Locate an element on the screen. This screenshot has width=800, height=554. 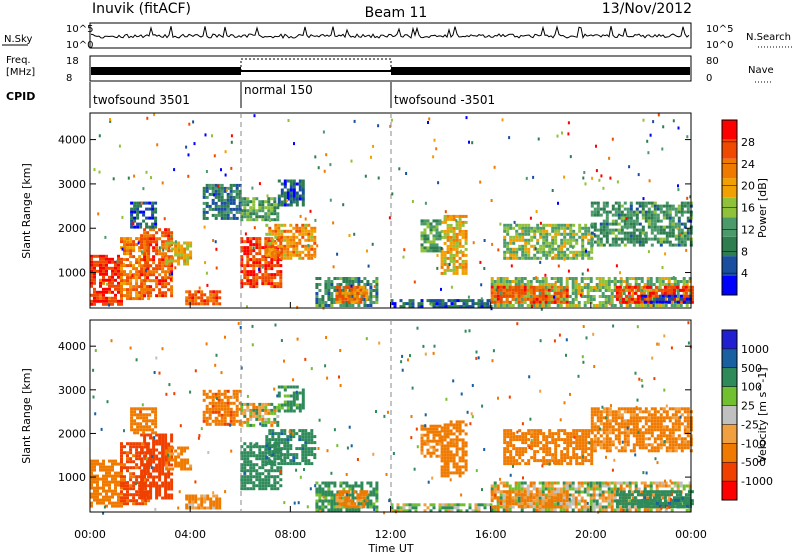
noise-sky-line is located at coordinates (390, 31).